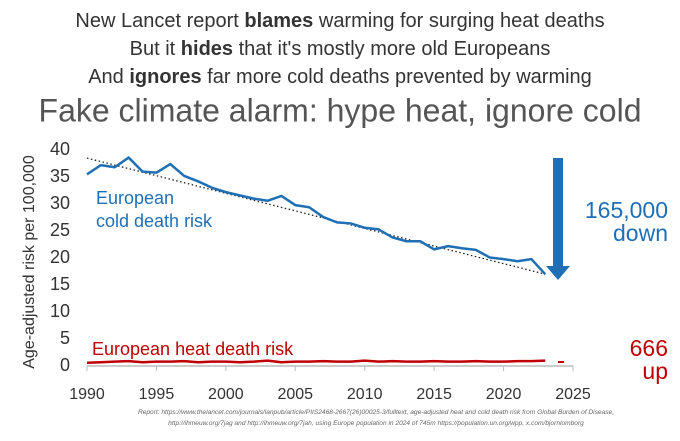  What do you see at coordinates (108, 77) in the screenshot?
I see `header-segment: And` at bounding box center [108, 77].